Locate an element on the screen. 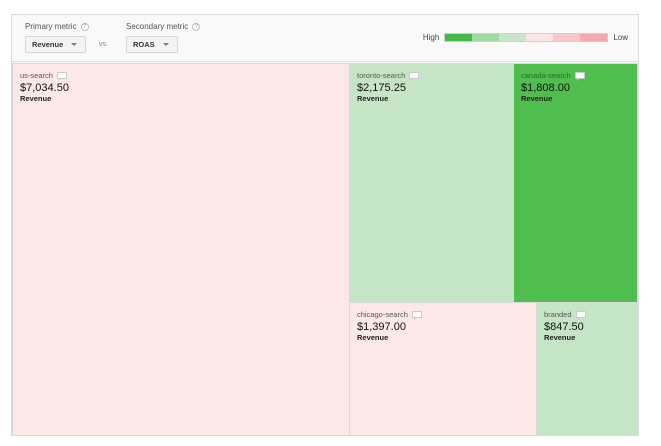 Image resolution: width=661 pixels, height=446 pixels. secondary-metric-group: Secondary metric ? ROAS is located at coordinates (163, 37).